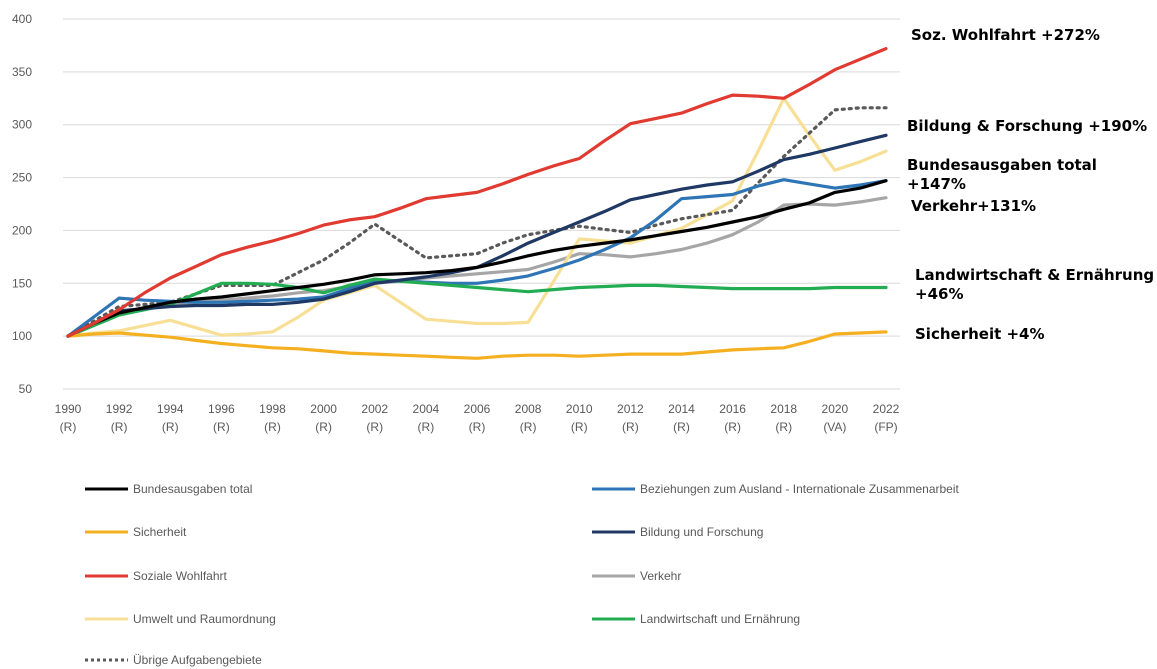 The height and width of the screenshot is (669, 1157). Describe the element at coordinates (22, 283) in the screenshot. I see `y-tick-label: 150` at that location.